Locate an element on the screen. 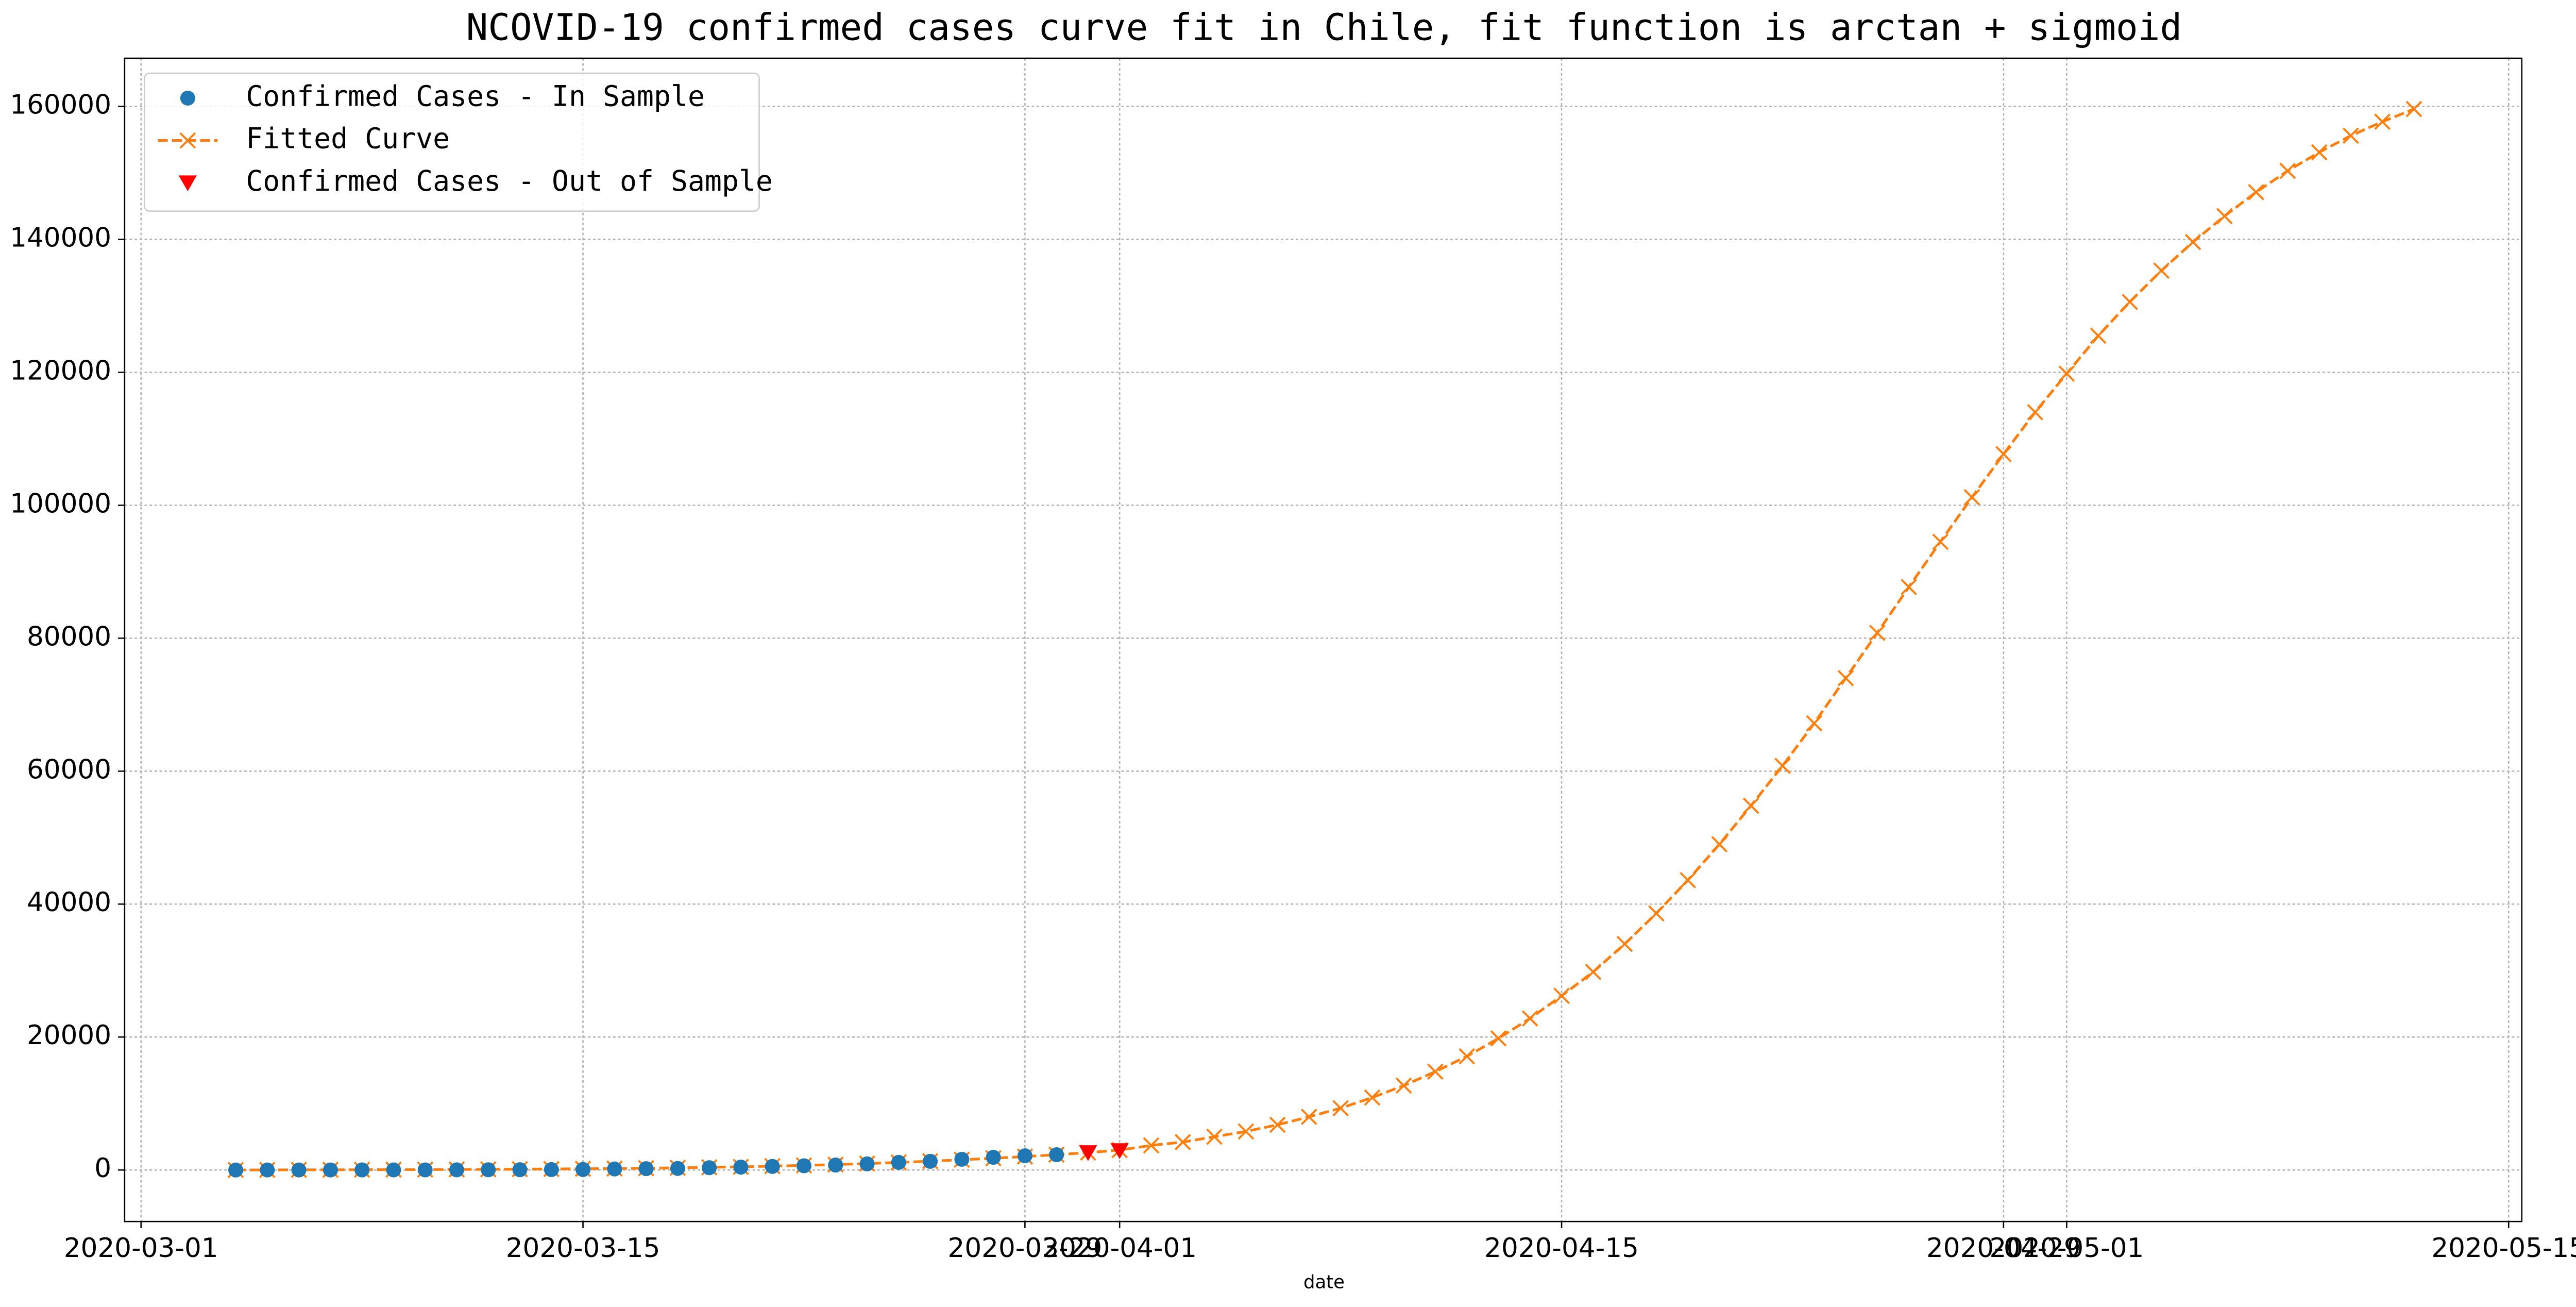  x-tick-label: 2020-04-29 is located at coordinates (2003, 1248).